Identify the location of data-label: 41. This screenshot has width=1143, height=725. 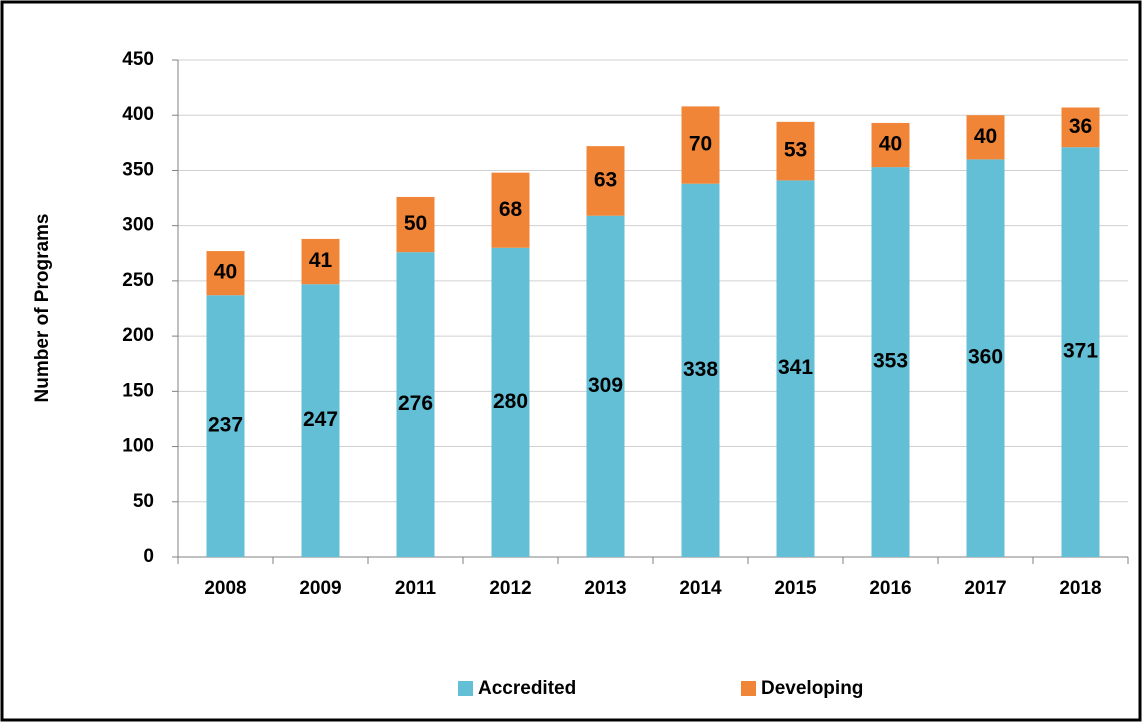
(321, 260).